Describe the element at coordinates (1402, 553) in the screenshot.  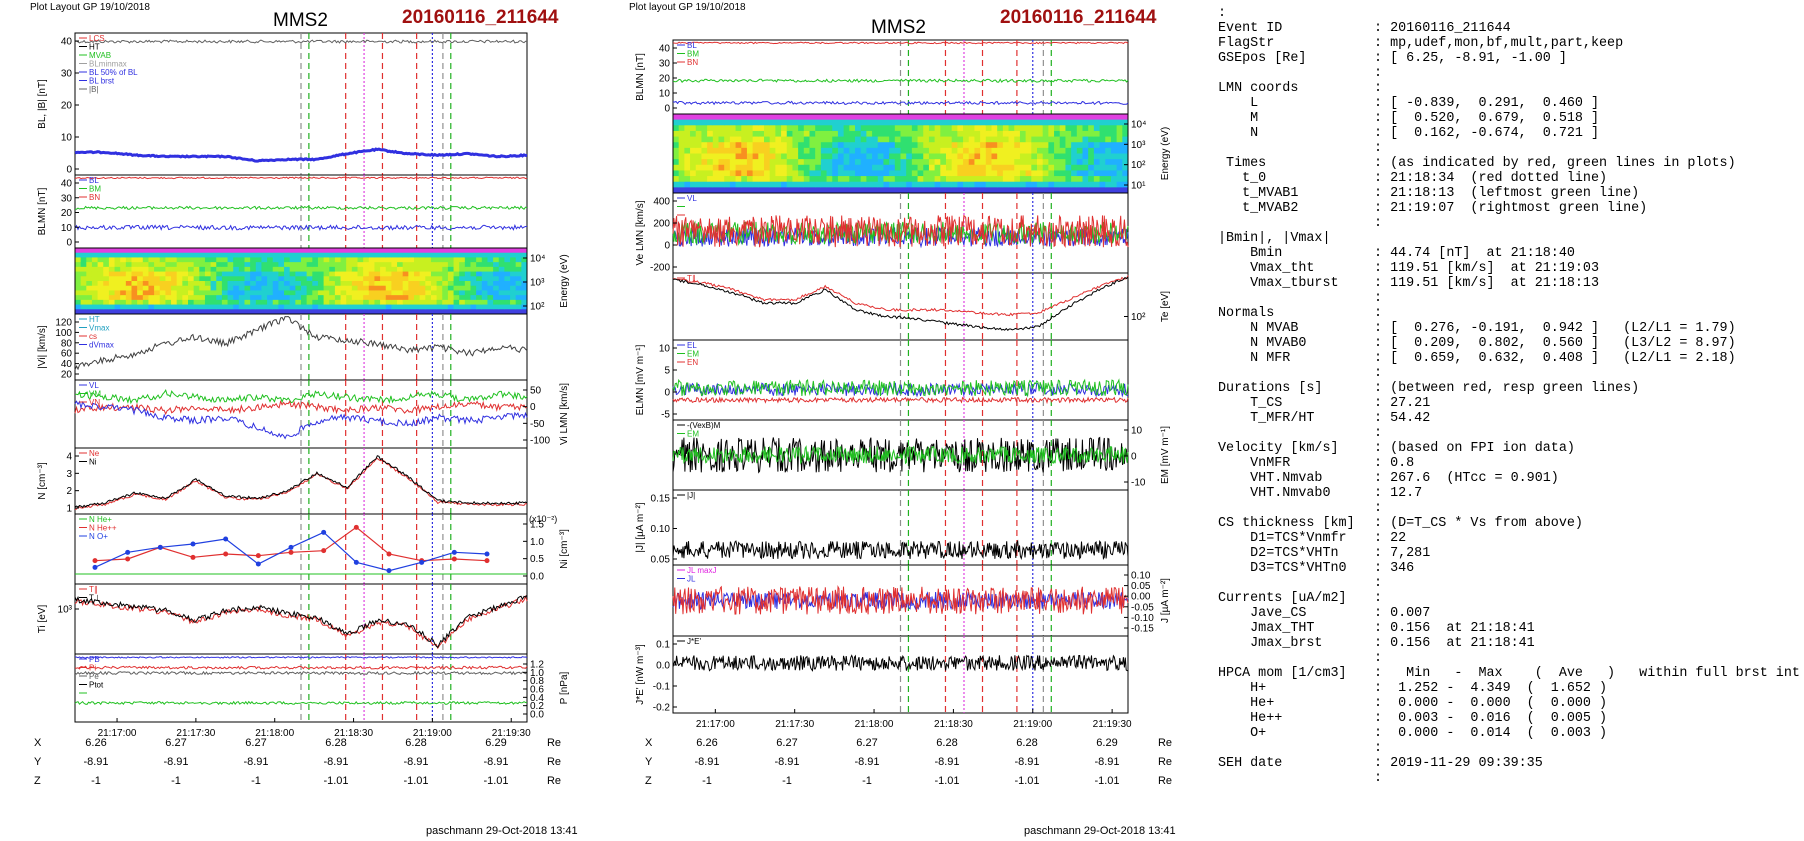
I see `info-value: : 7,281` at that location.